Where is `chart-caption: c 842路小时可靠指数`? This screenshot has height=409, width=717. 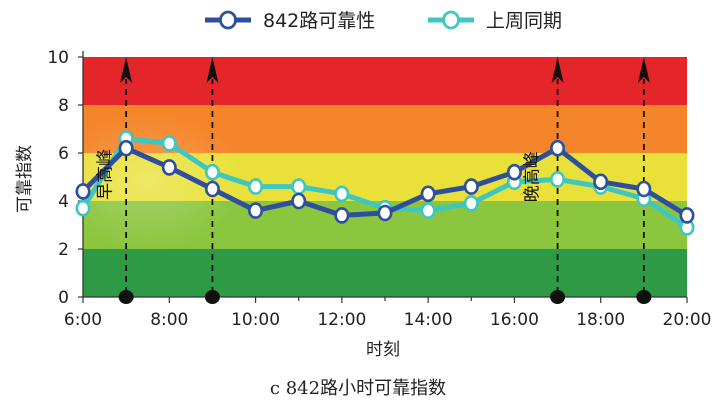 chart-caption: c 842路小时可靠指数 is located at coordinates (358, 388).